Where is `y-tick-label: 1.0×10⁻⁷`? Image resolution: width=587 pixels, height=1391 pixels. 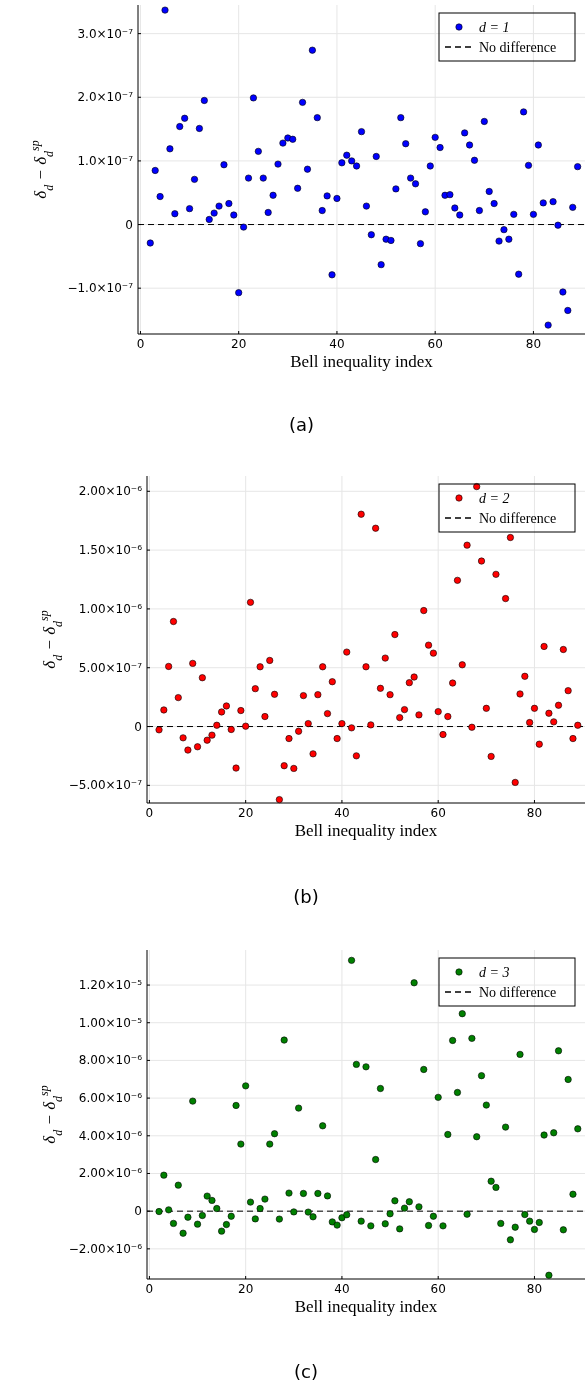
y-tick-label: 1.0×10⁻⁷ is located at coordinates (105, 160).